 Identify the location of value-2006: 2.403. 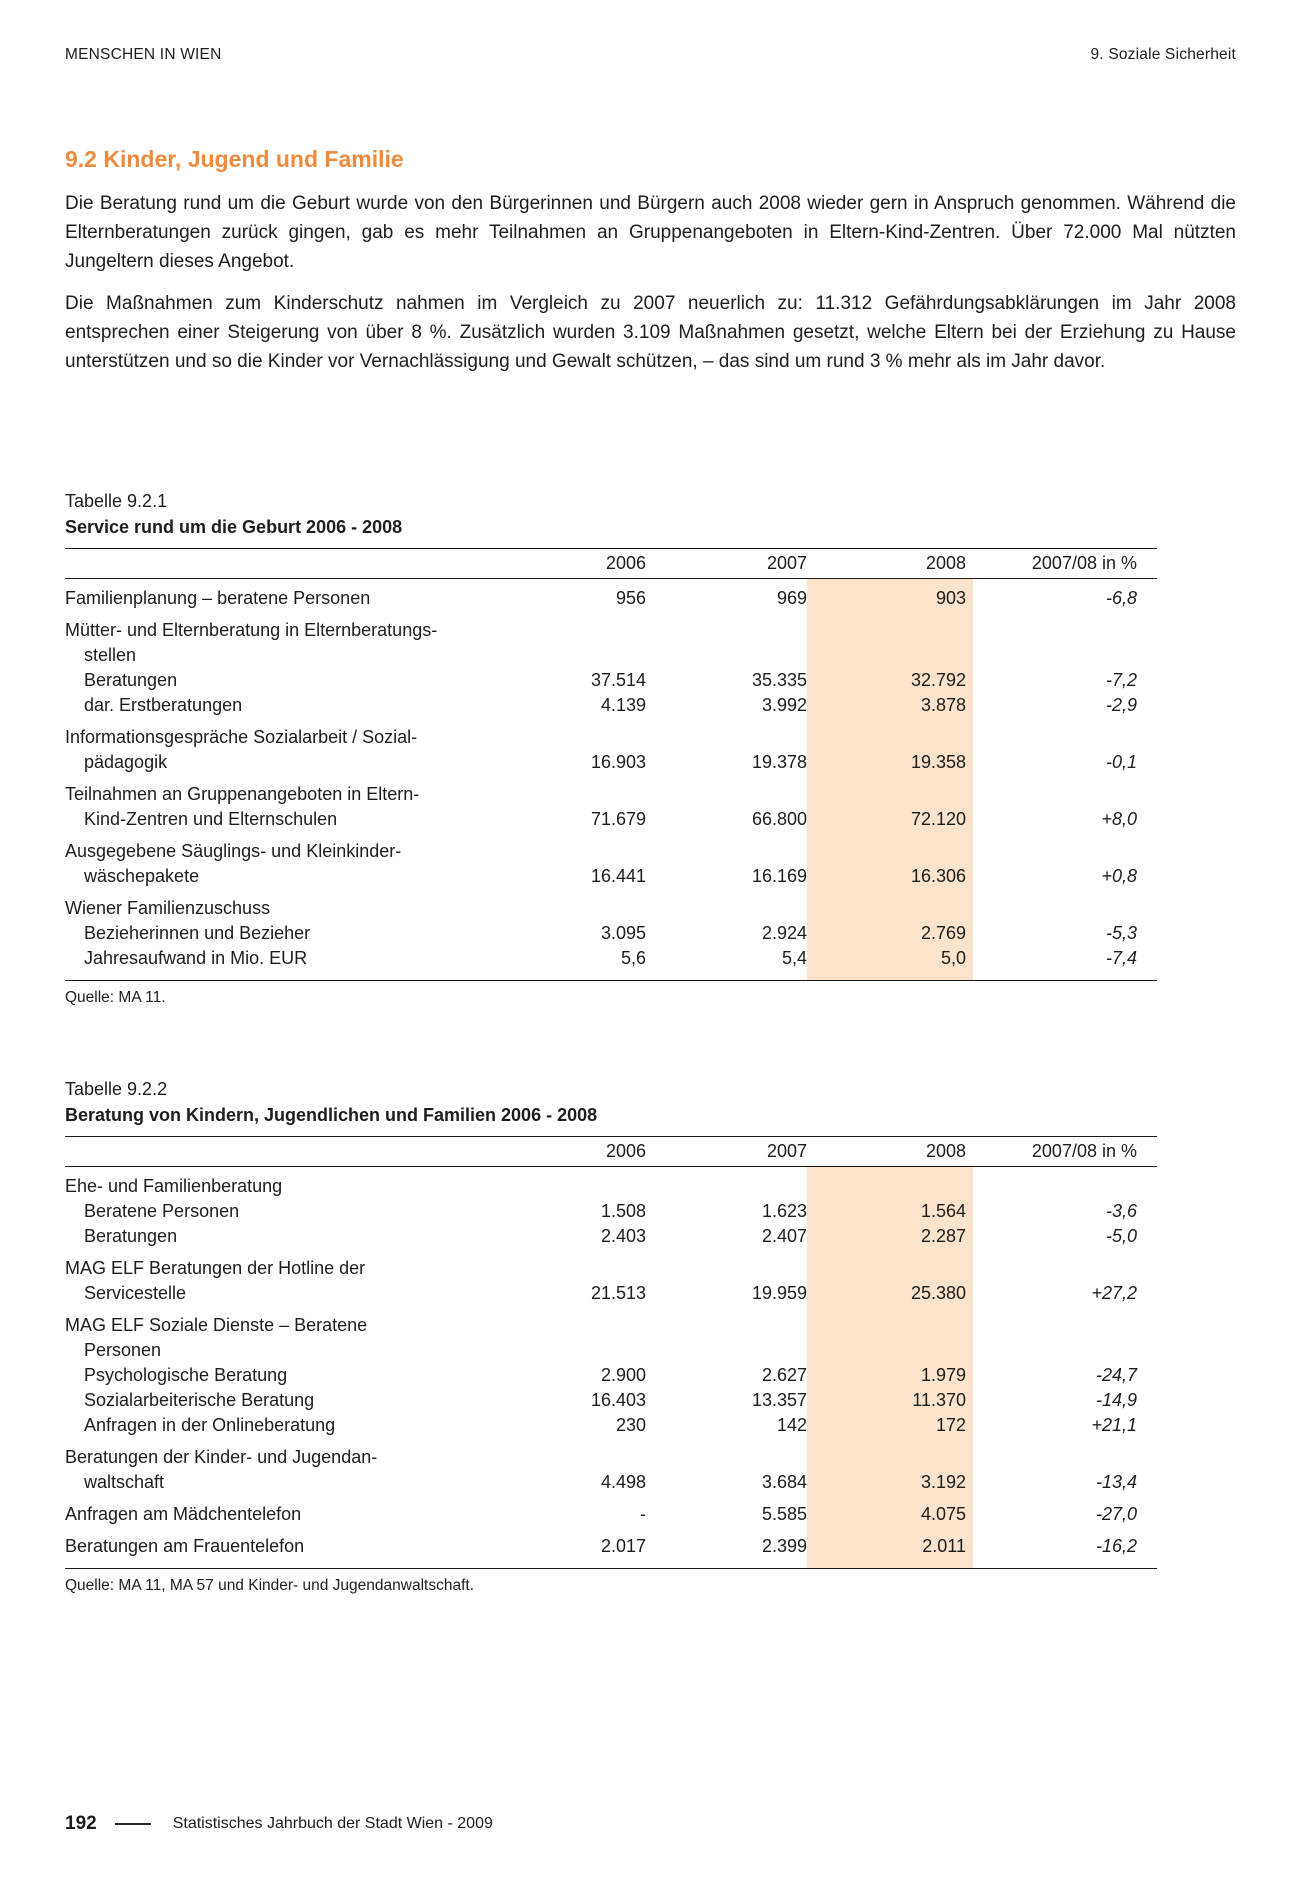
(623, 1236).